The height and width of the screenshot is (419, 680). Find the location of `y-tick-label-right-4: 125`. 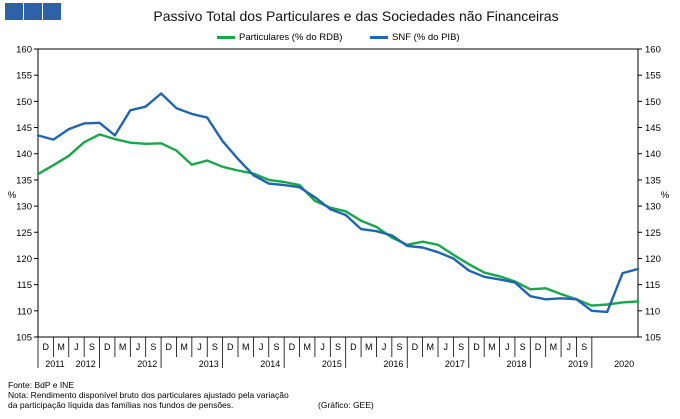

y-tick-label-right-4: 125 is located at coordinates (653, 233).